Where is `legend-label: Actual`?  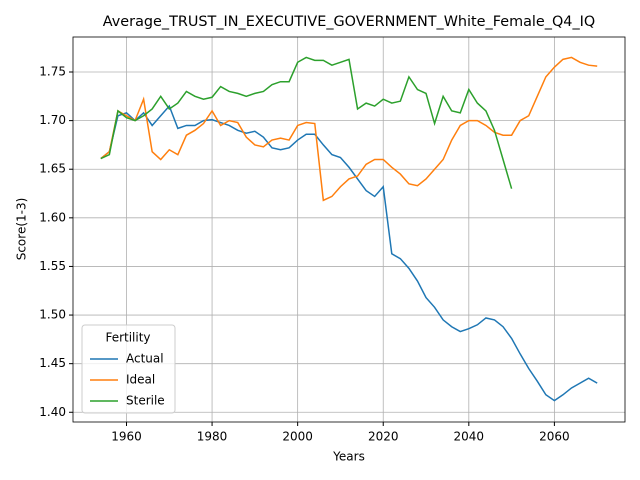 legend-label: Actual is located at coordinates (145, 359).